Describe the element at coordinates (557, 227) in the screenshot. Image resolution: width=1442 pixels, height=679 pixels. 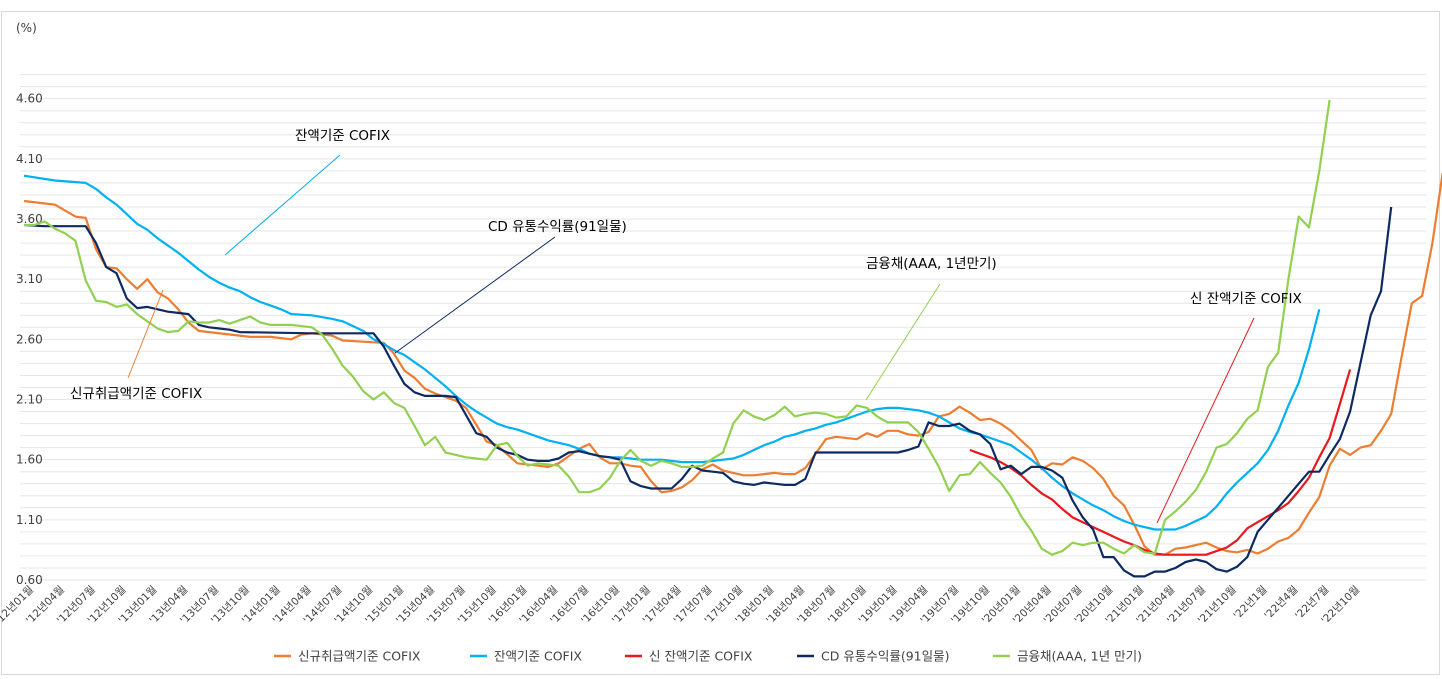
I see `annotation-label: CD 유통수익률(91일물)` at that location.